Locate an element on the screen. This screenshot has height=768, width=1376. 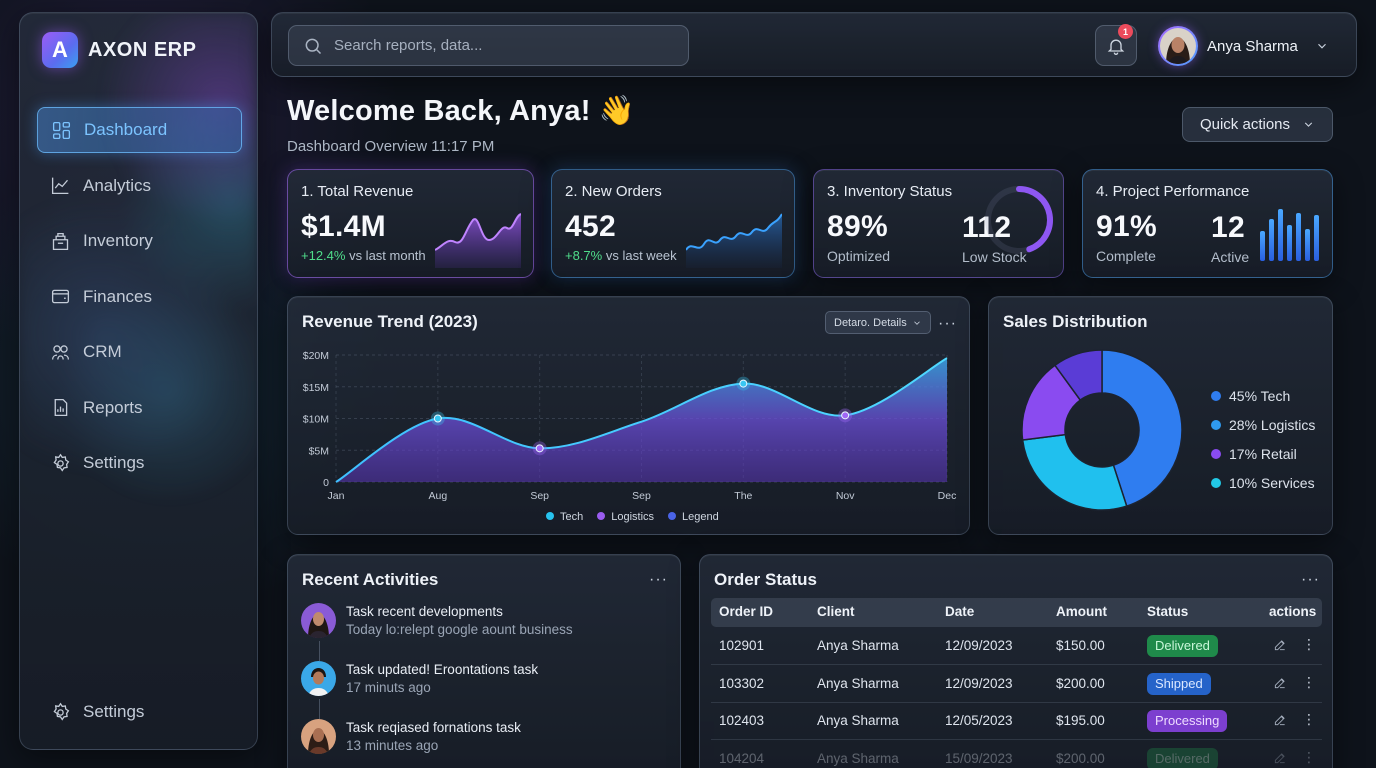
sidebar-item-label: Analytics is located at coordinates (117, 185).